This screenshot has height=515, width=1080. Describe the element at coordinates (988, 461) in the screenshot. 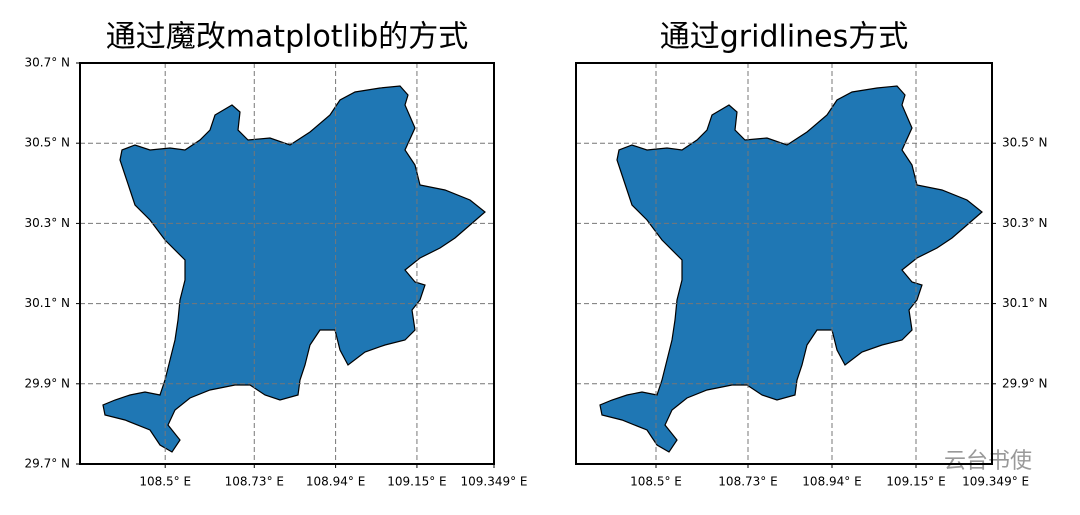

I see `watermark: 云台书使` at that location.